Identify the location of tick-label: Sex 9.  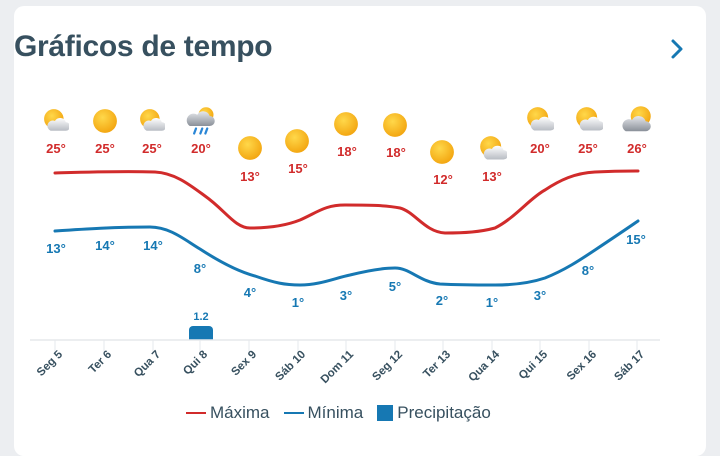
(244, 364).